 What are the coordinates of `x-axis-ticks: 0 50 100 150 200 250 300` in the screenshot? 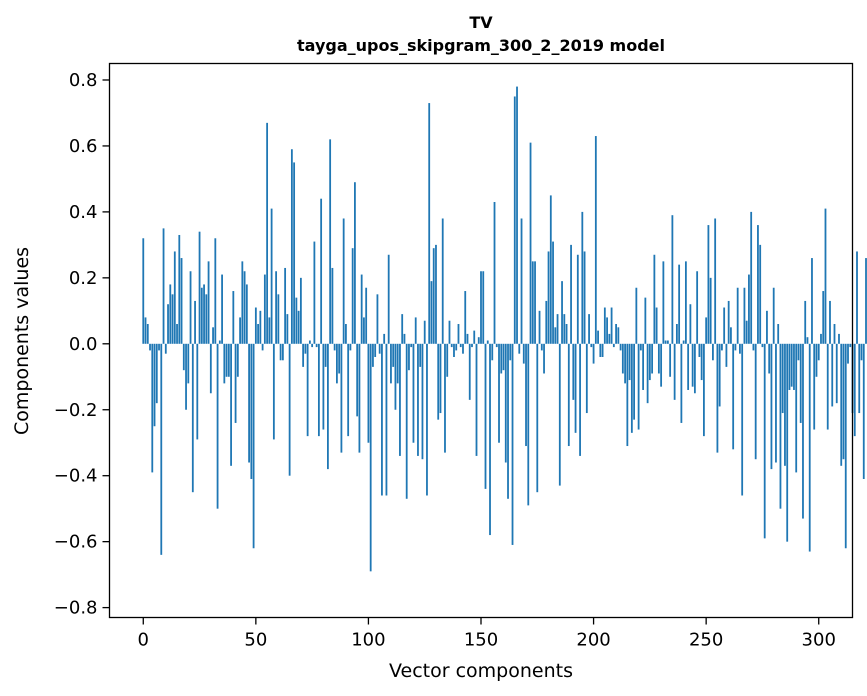 It's located at (487, 634).